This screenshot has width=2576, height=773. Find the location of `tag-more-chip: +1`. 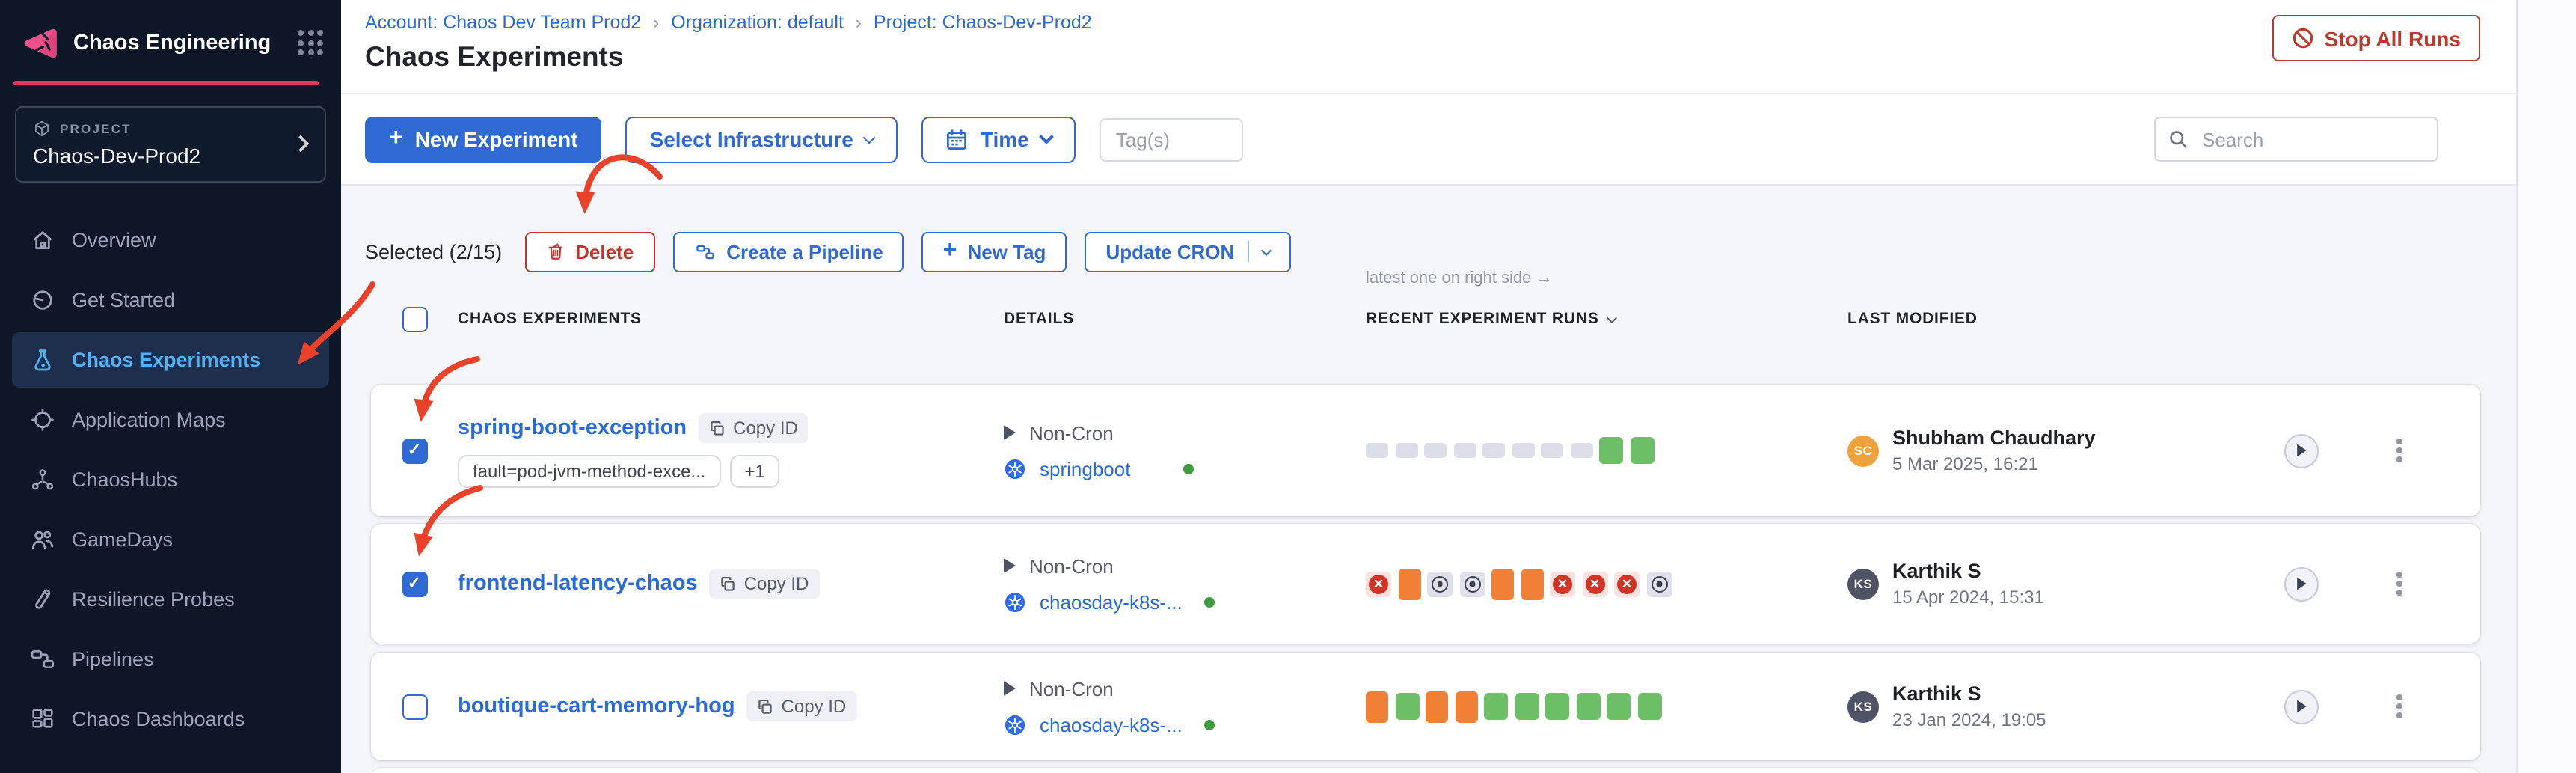

tag-more-chip: +1 is located at coordinates (754, 471).